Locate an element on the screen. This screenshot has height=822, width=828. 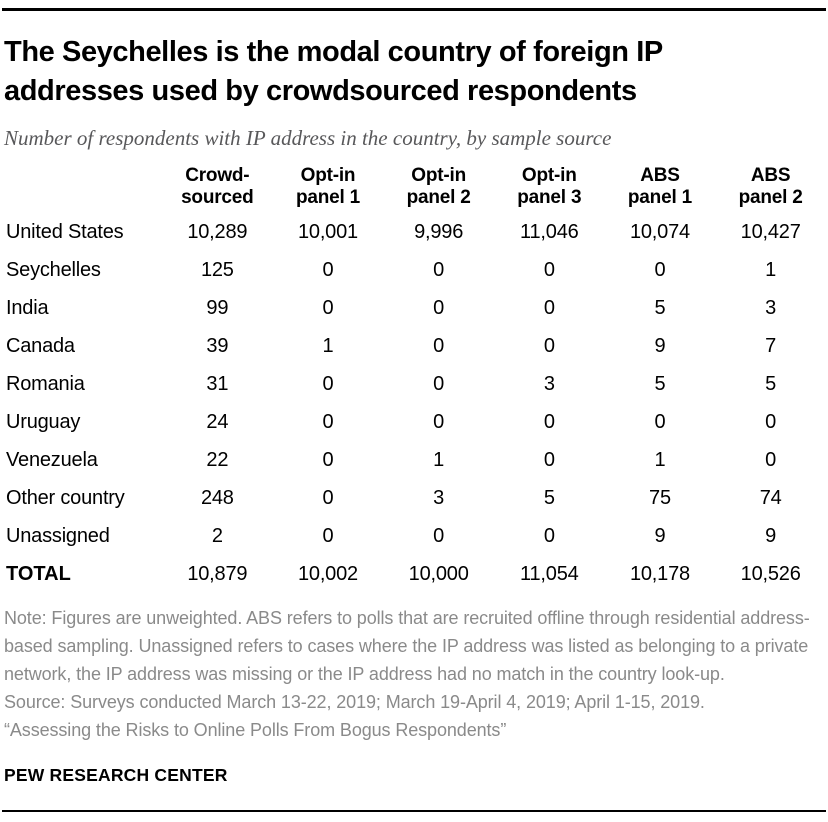
cell-value: 31 is located at coordinates (217, 384).